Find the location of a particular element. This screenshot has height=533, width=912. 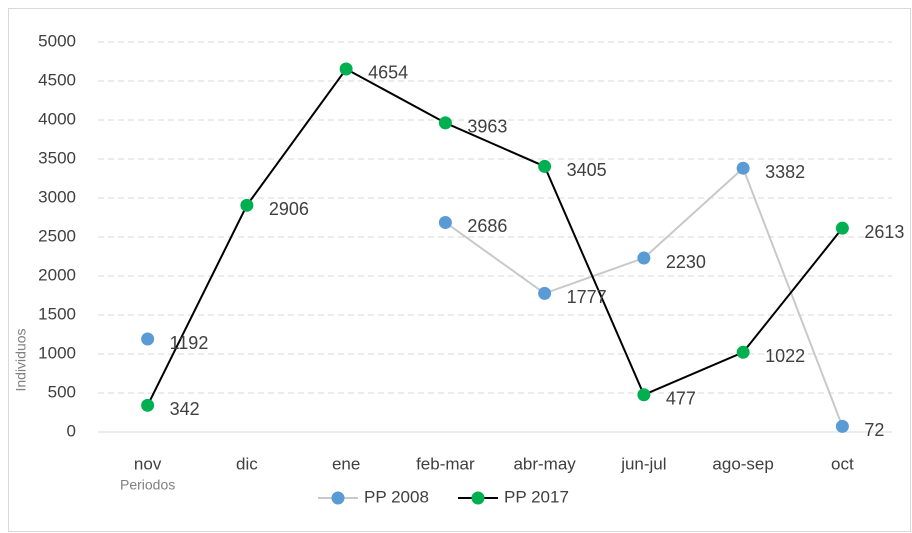

data-label: 1777 is located at coordinates (587, 297).